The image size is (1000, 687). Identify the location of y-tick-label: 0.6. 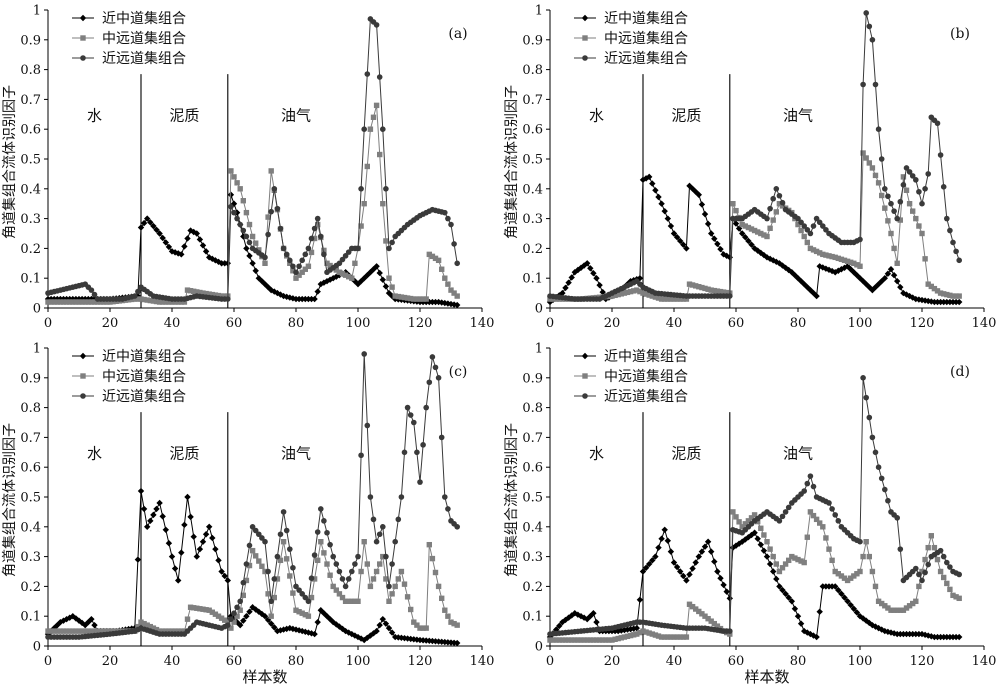
(532, 130).